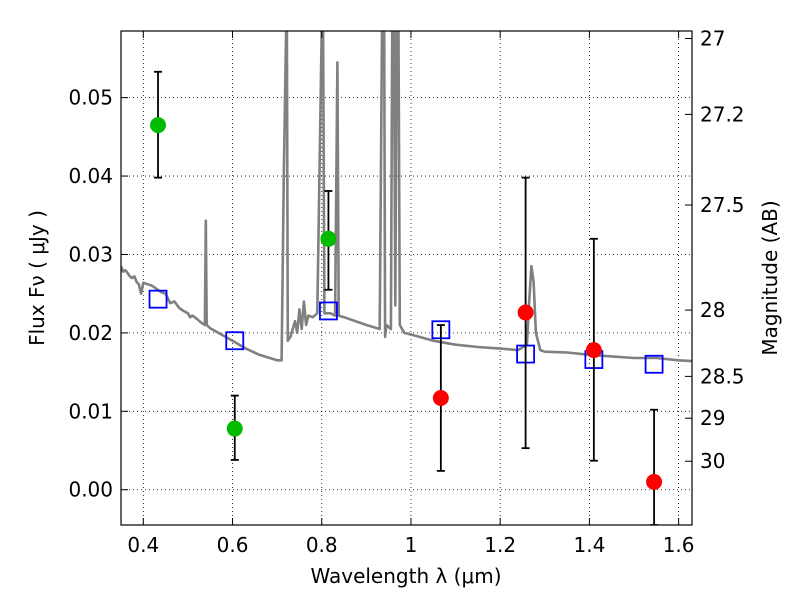  What do you see at coordinates (411, 545) in the screenshot?
I see `x-tick-label: 1` at bounding box center [411, 545].